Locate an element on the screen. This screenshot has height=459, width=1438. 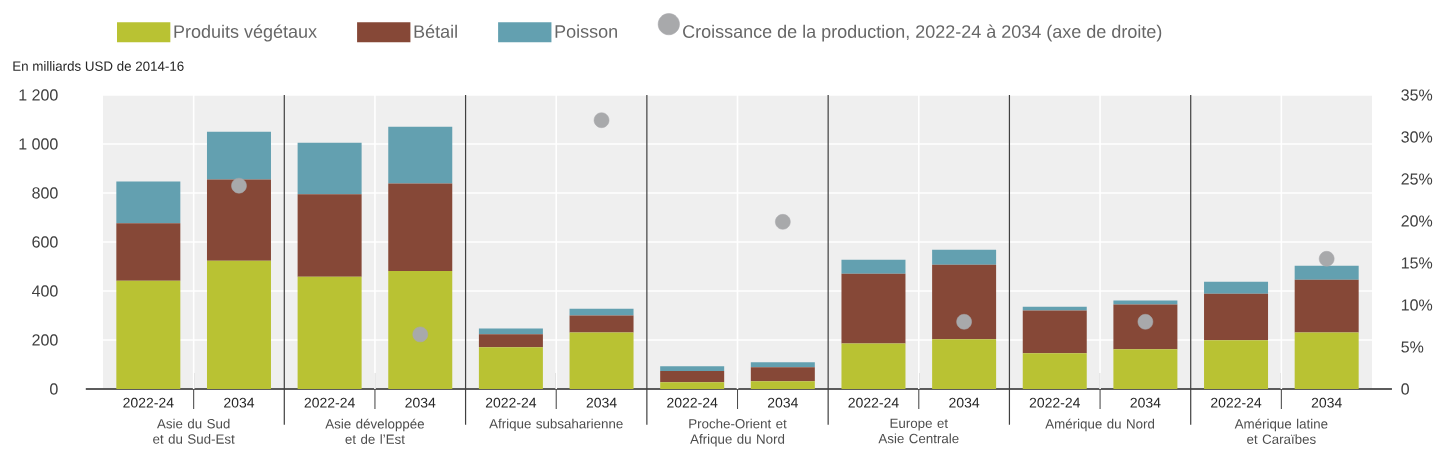
y-tick-label: 1 000 is located at coordinates (38, 144).